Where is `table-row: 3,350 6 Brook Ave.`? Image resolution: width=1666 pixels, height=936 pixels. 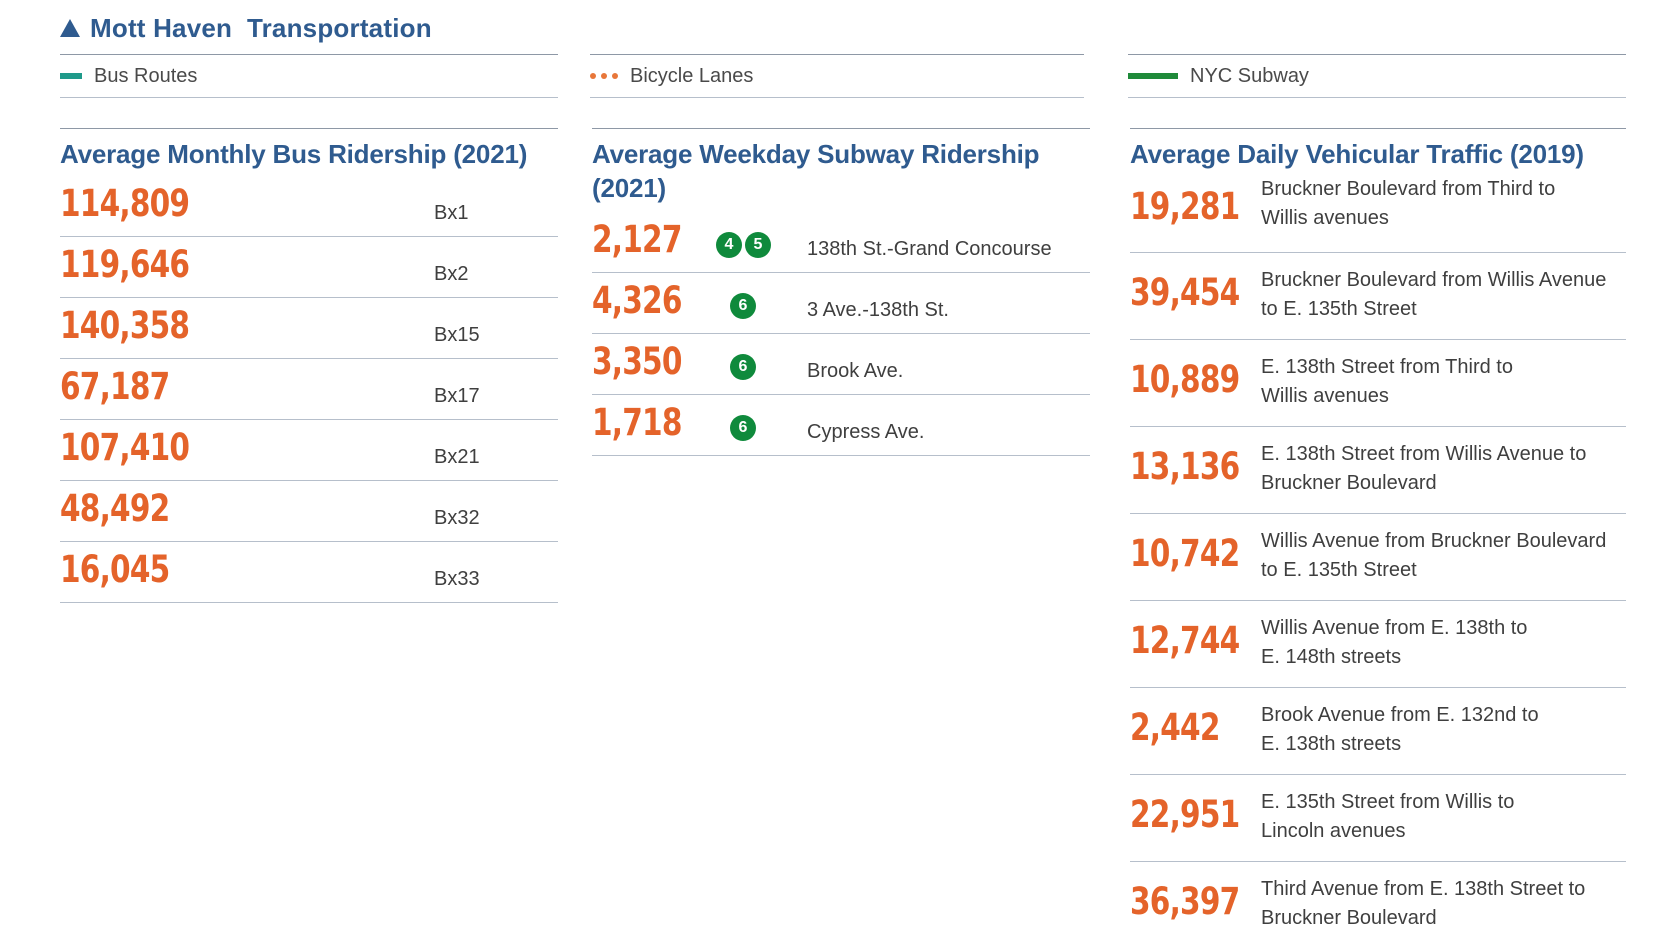 table-row: 3,350 6 Brook Ave. is located at coordinates (841, 364).